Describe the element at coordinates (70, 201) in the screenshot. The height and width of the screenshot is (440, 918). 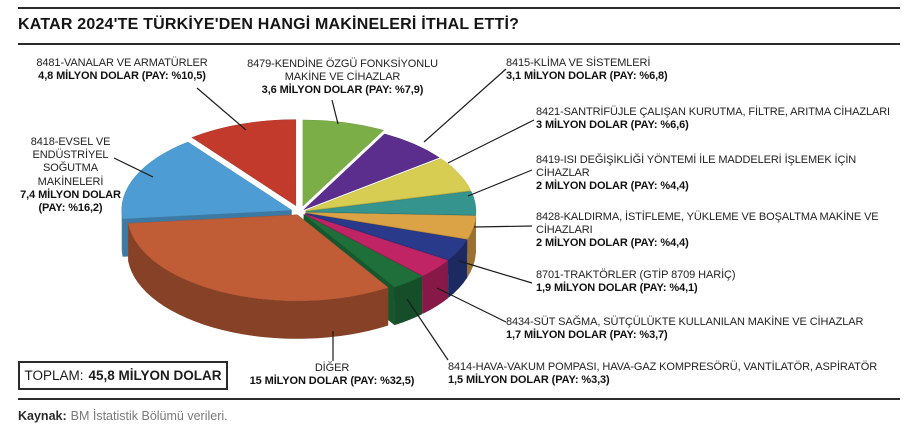
I see `slice-value: 7,4 MİLYON DOLAR (PAY: %16,2)` at that location.